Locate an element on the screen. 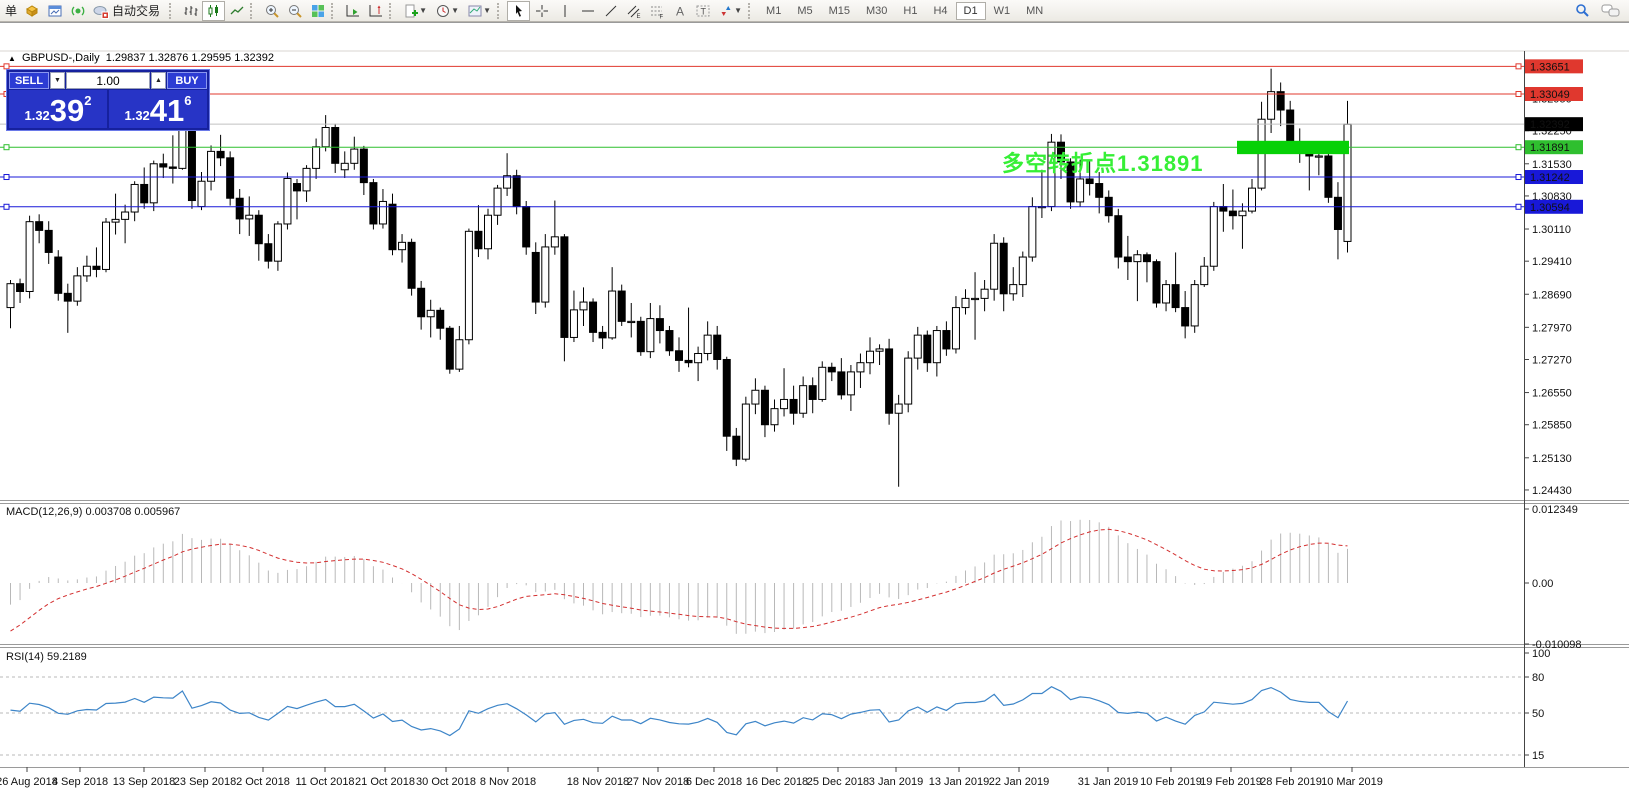  sell-price-main: 39 is located at coordinates (67, 110).